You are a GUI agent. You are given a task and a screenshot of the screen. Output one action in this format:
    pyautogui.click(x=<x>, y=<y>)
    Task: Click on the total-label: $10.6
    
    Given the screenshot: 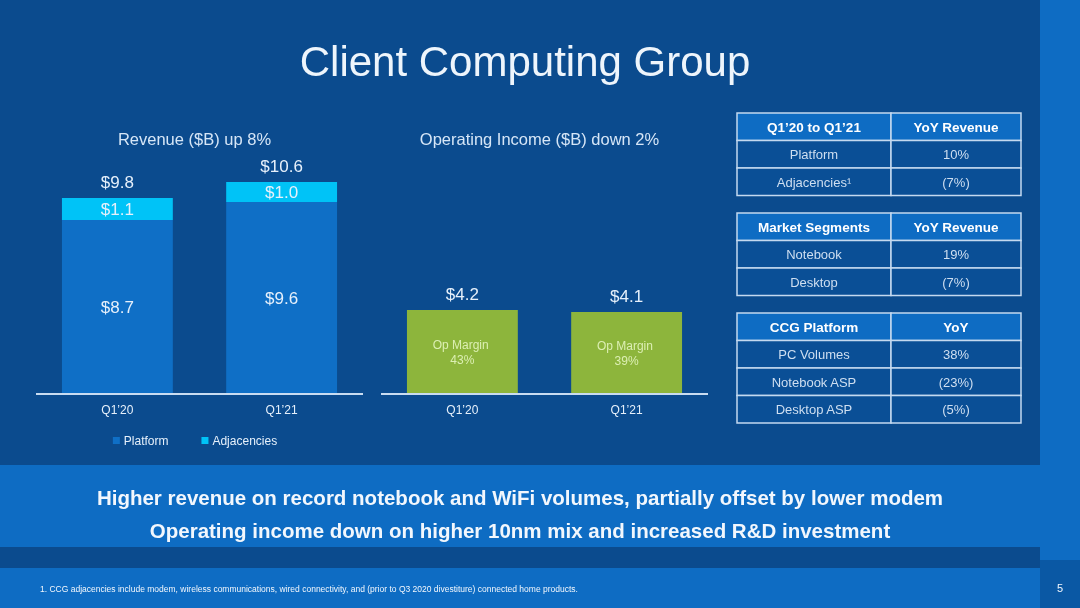 What is the action you would take?
    pyautogui.click(x=281, y=166)
    